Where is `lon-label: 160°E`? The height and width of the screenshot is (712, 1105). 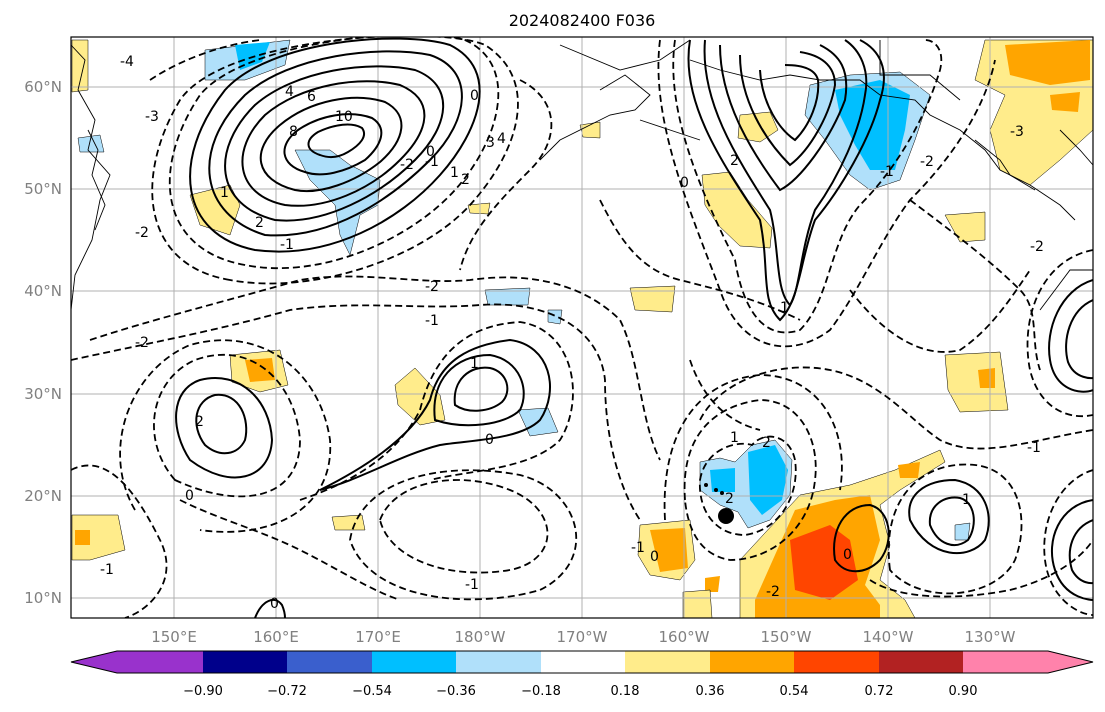 lon-label: 160°E is located at coordinates (276, 637).